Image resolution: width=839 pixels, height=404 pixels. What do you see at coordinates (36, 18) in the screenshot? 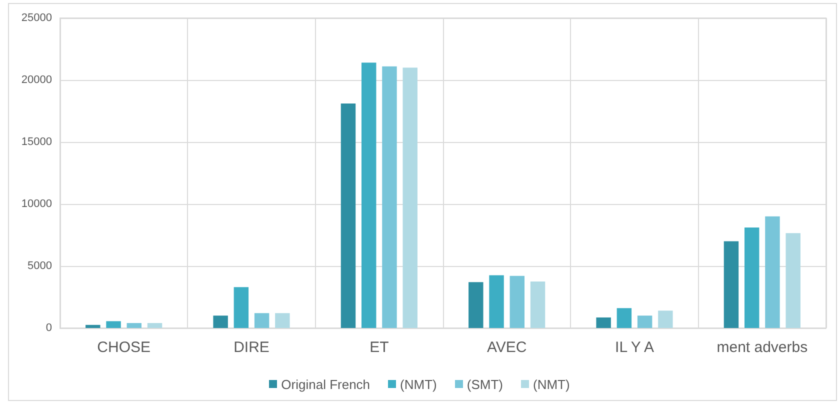
I see `y-tick-label: 25000` at bounding box center [36, 18].